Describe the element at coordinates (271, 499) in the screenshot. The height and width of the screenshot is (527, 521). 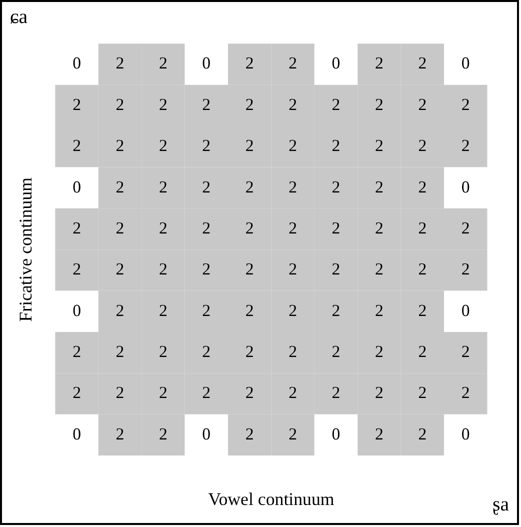
I see `x-axis-title: Vowel continuum` at that location.